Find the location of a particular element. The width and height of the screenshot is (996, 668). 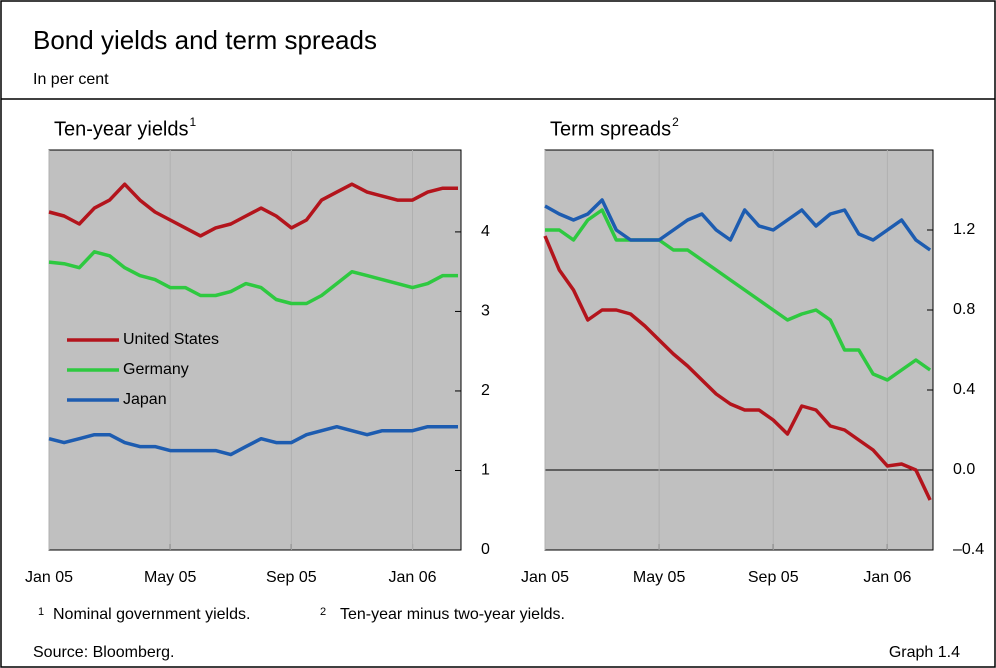

chart-title: Ten-year yields is located at coordinates (121, 129).